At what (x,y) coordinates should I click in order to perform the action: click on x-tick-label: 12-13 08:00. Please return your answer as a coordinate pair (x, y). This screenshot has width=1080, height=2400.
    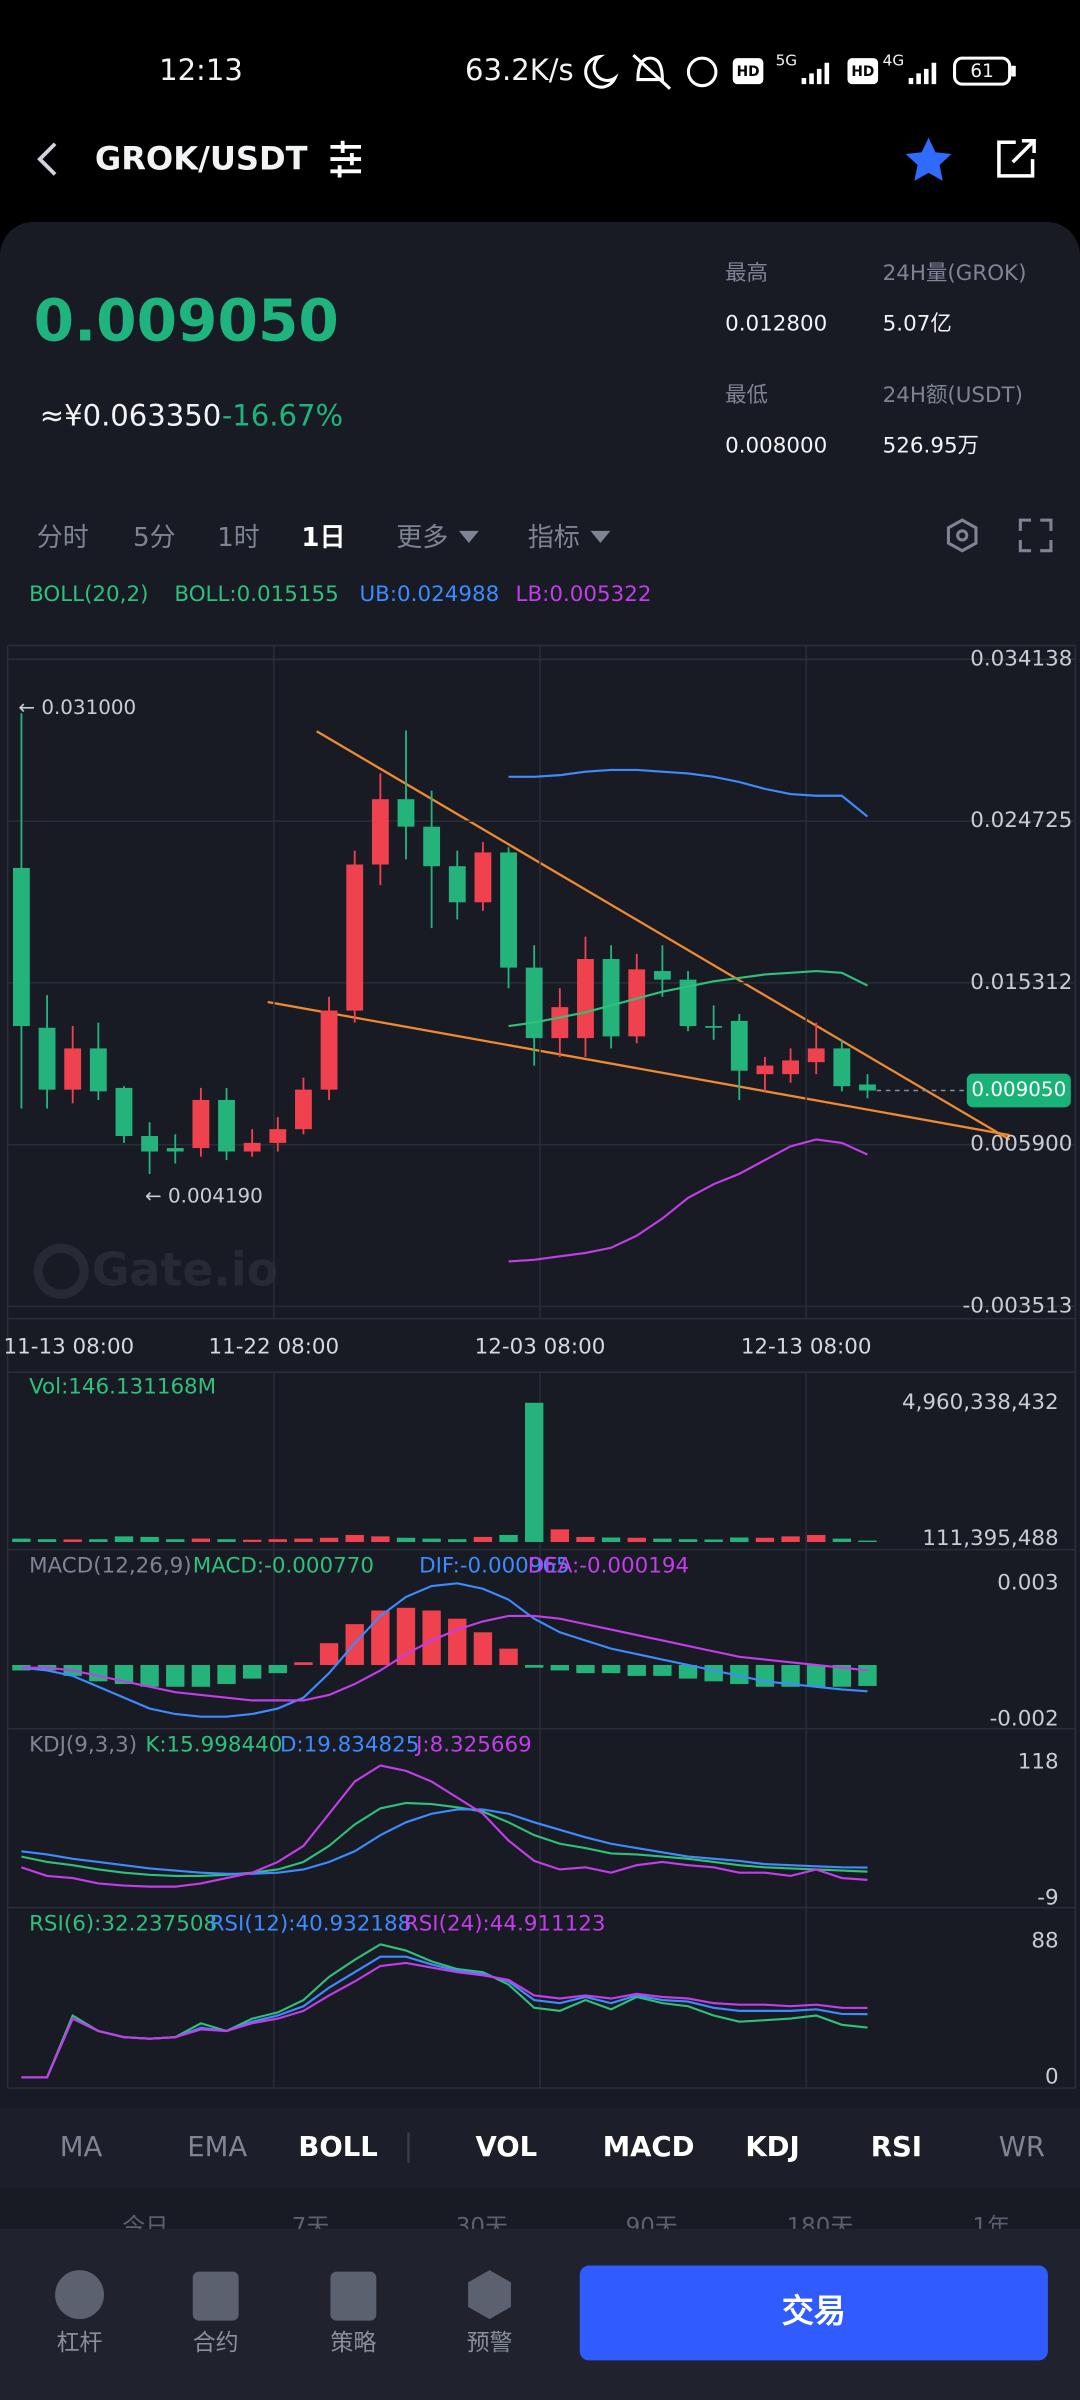
    Looking at the image, I should click on (806, 1347).